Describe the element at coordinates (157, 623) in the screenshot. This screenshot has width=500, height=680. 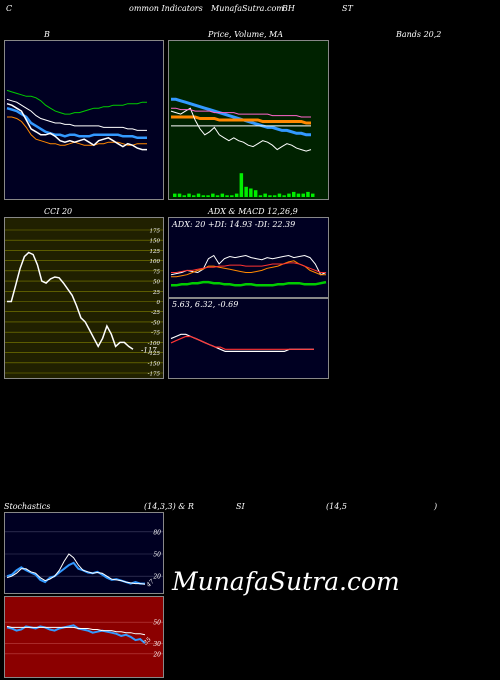
I see `rsi-tick-label: 50` at that location.